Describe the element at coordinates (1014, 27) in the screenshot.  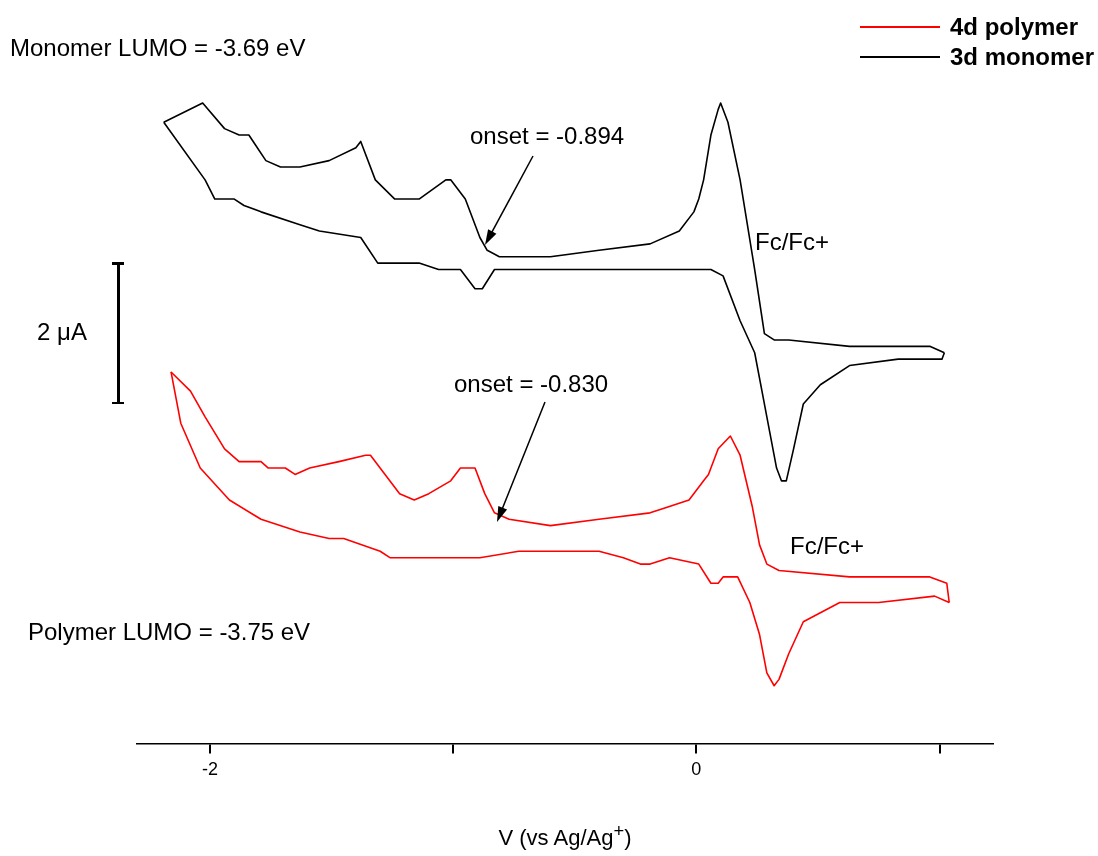
I see `legend-label: 4d polymer` at that location.